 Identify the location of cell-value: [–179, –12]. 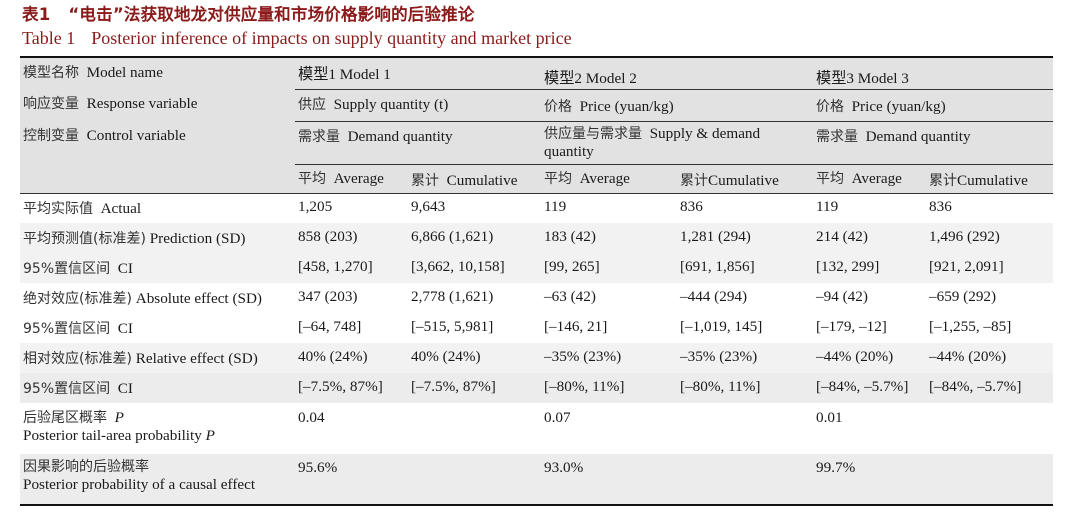
(869, 328).